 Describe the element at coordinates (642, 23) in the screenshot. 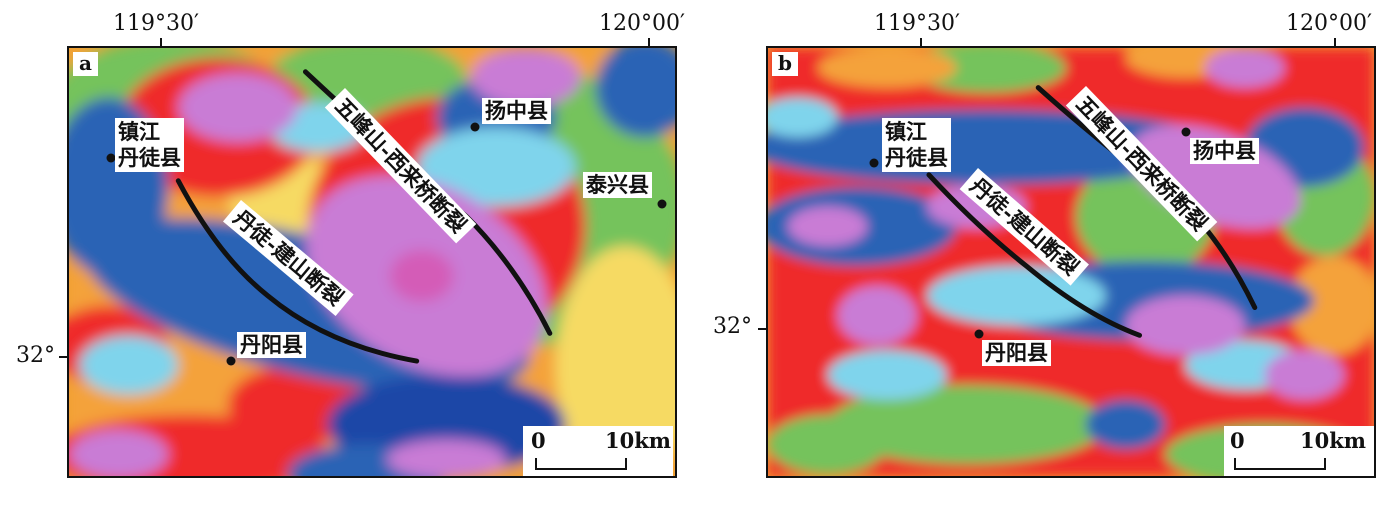

I see `longitude-label-a-right: 120°00′` at that location.